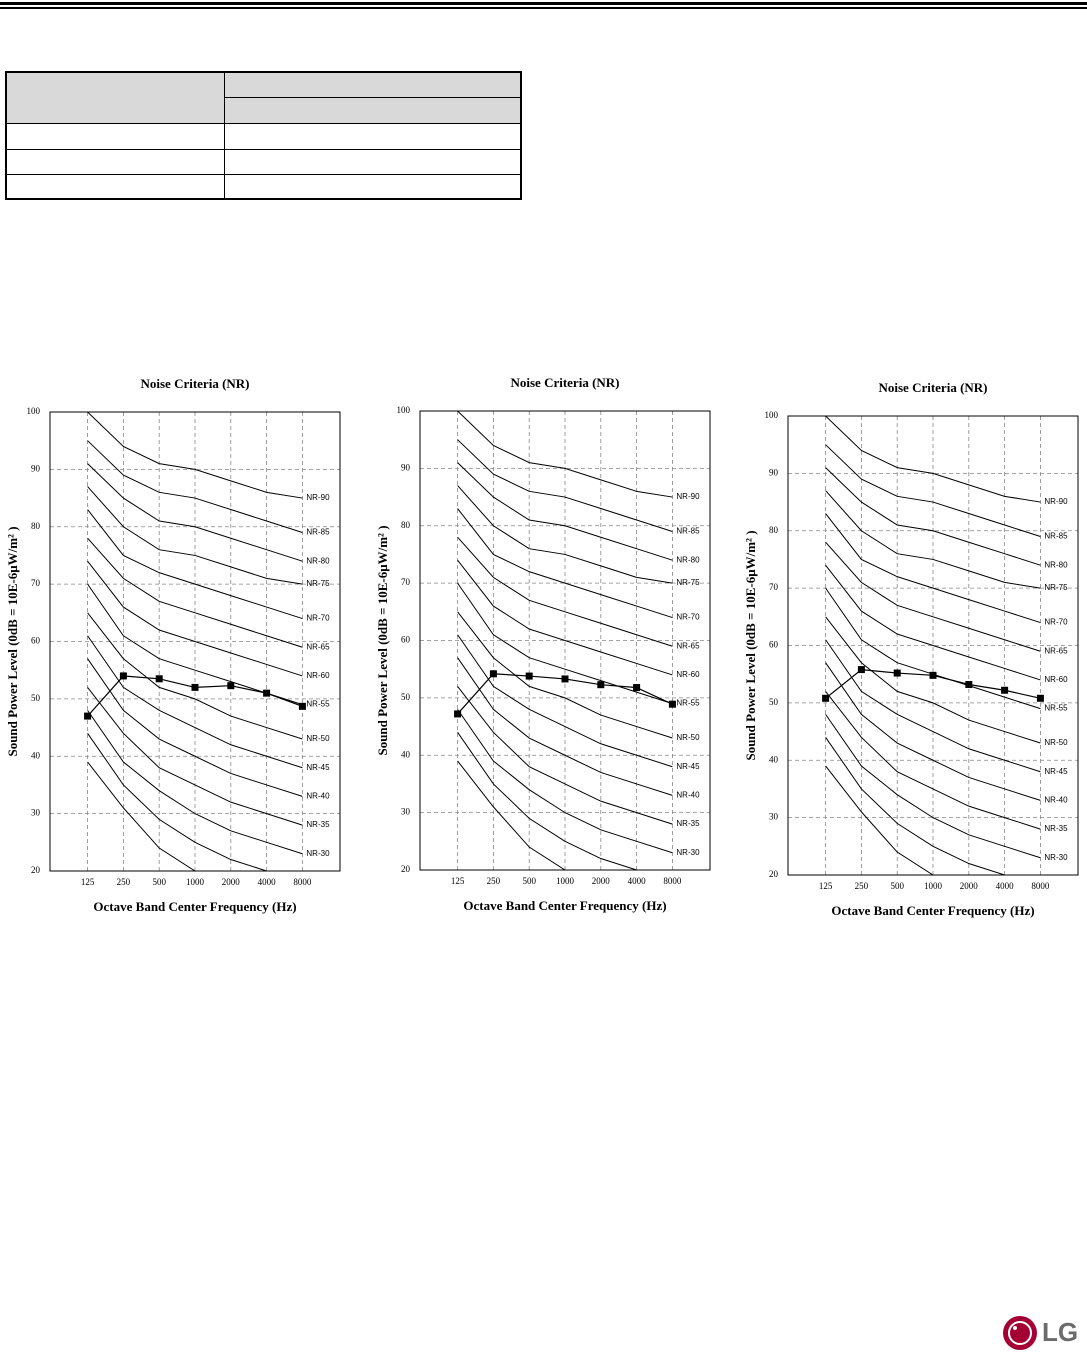  I want to click on y-tick-label: 80, so click(406, 525).